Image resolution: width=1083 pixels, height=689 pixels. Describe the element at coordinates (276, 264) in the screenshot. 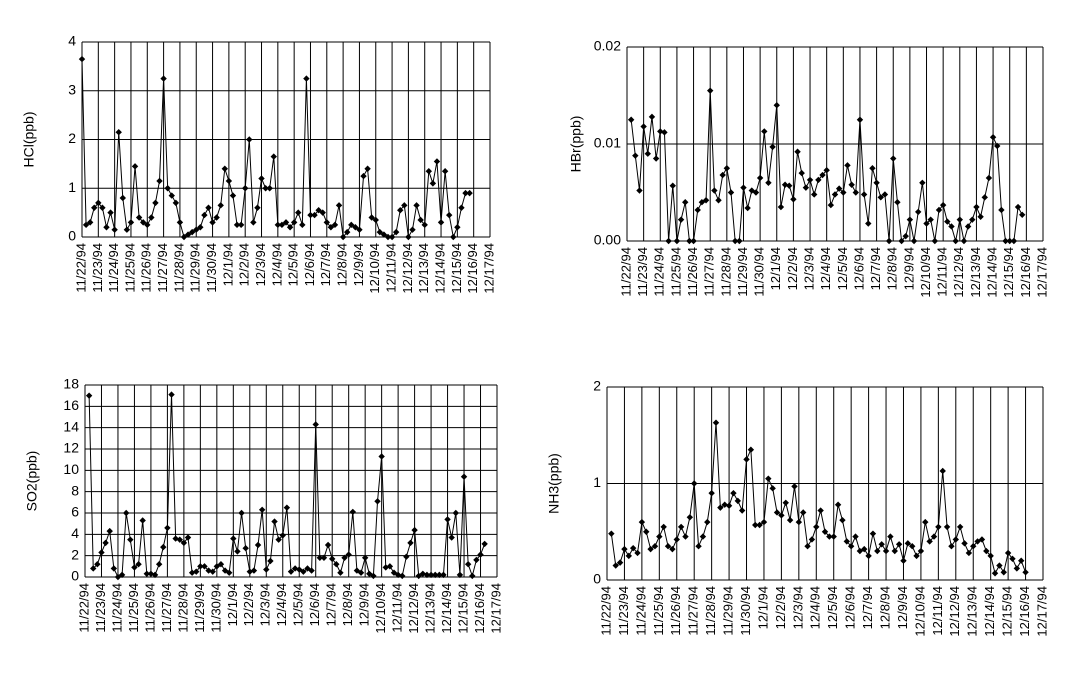

I see `x-tick-label: 12/4/94` at that location.